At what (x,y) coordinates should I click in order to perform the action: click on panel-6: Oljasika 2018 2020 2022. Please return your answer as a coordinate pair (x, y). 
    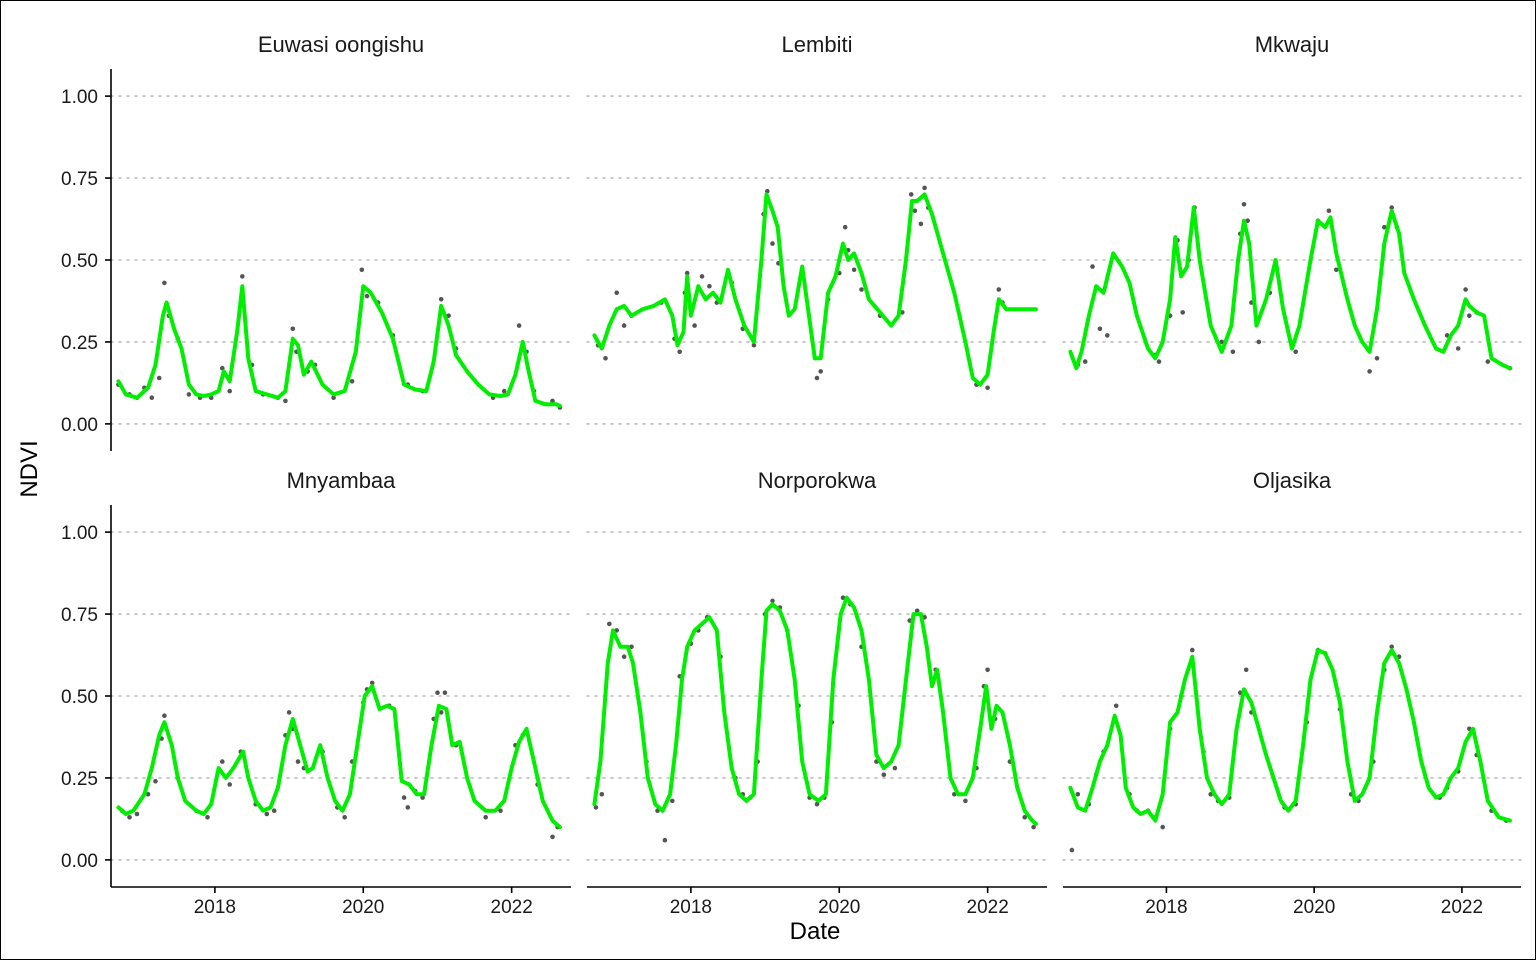
    Looking at the image, I should click on (1292, 693).